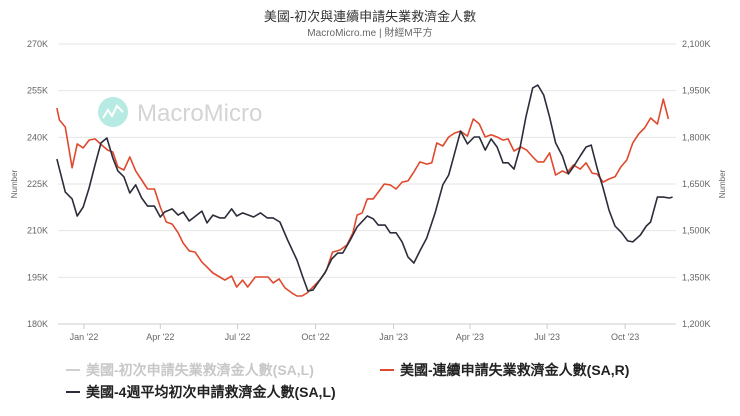 This screenshot has width=740, height=416. I want to click on x-tick-label: Jan '23, so click(393, 337).